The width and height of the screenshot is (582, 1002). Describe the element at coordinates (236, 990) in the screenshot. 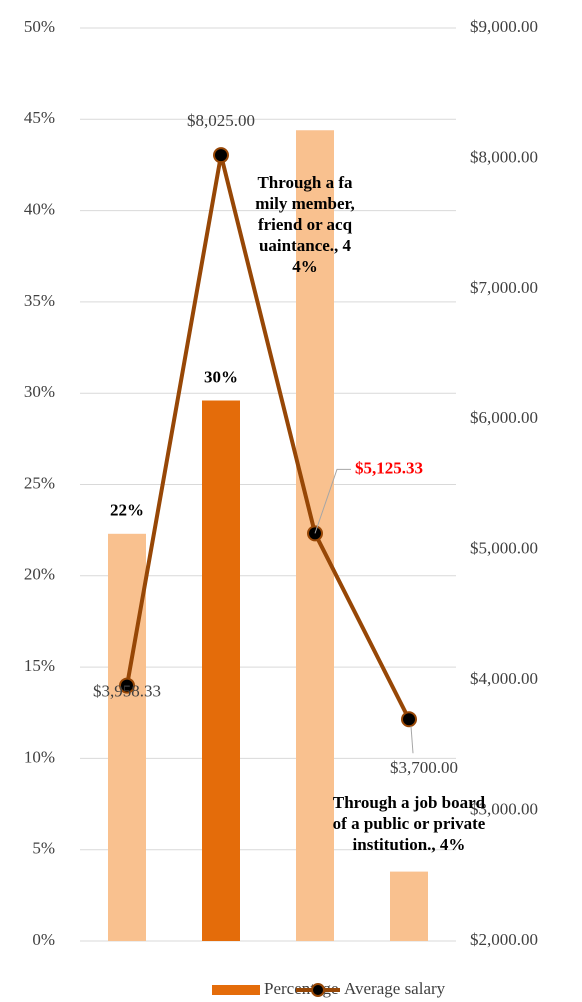

I see `legend-swatch` at that location.